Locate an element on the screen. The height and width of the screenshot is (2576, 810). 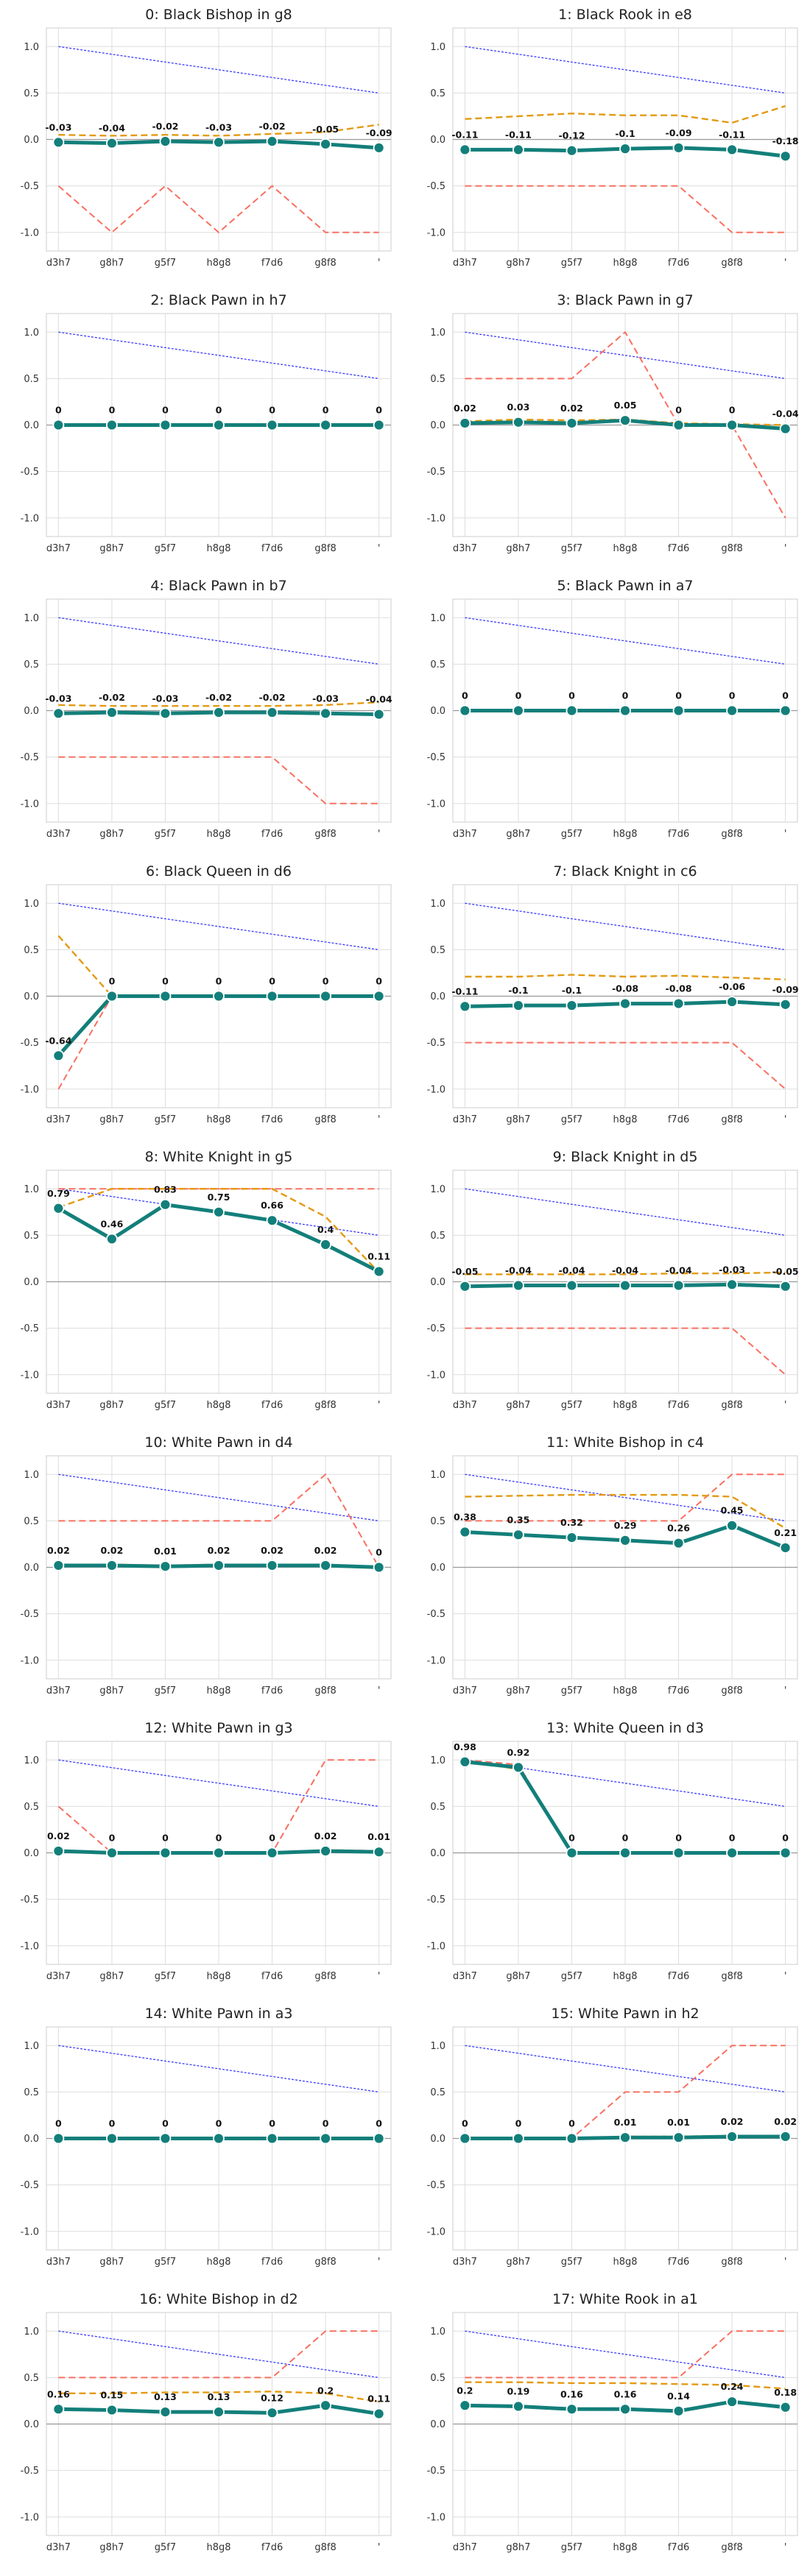
data-label: 0.12 is located at coordinates (272, 2397).